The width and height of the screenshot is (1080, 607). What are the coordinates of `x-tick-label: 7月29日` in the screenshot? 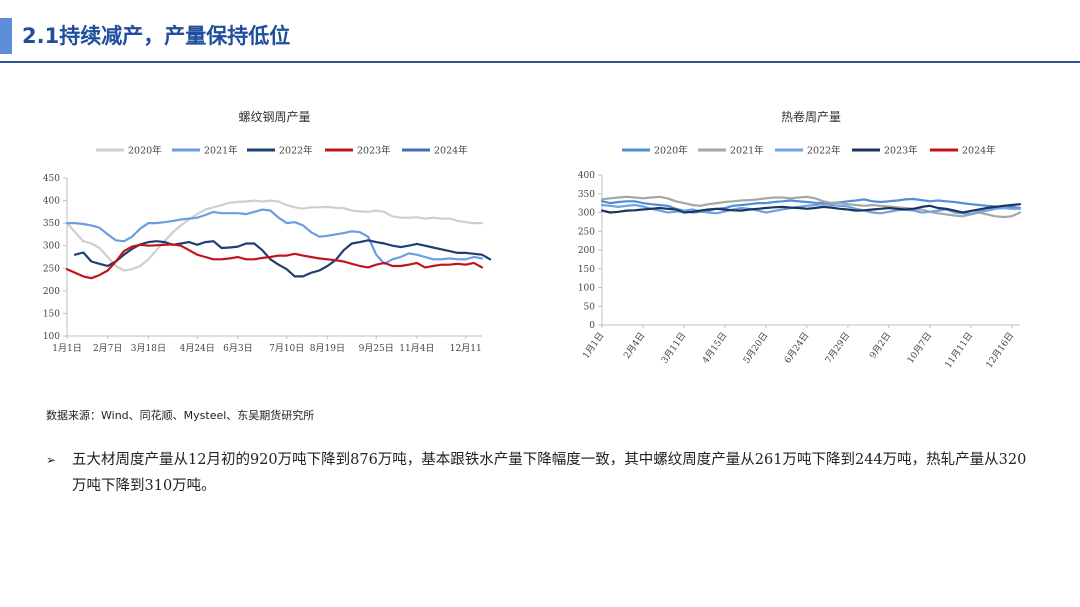 It's located at (837, 347).